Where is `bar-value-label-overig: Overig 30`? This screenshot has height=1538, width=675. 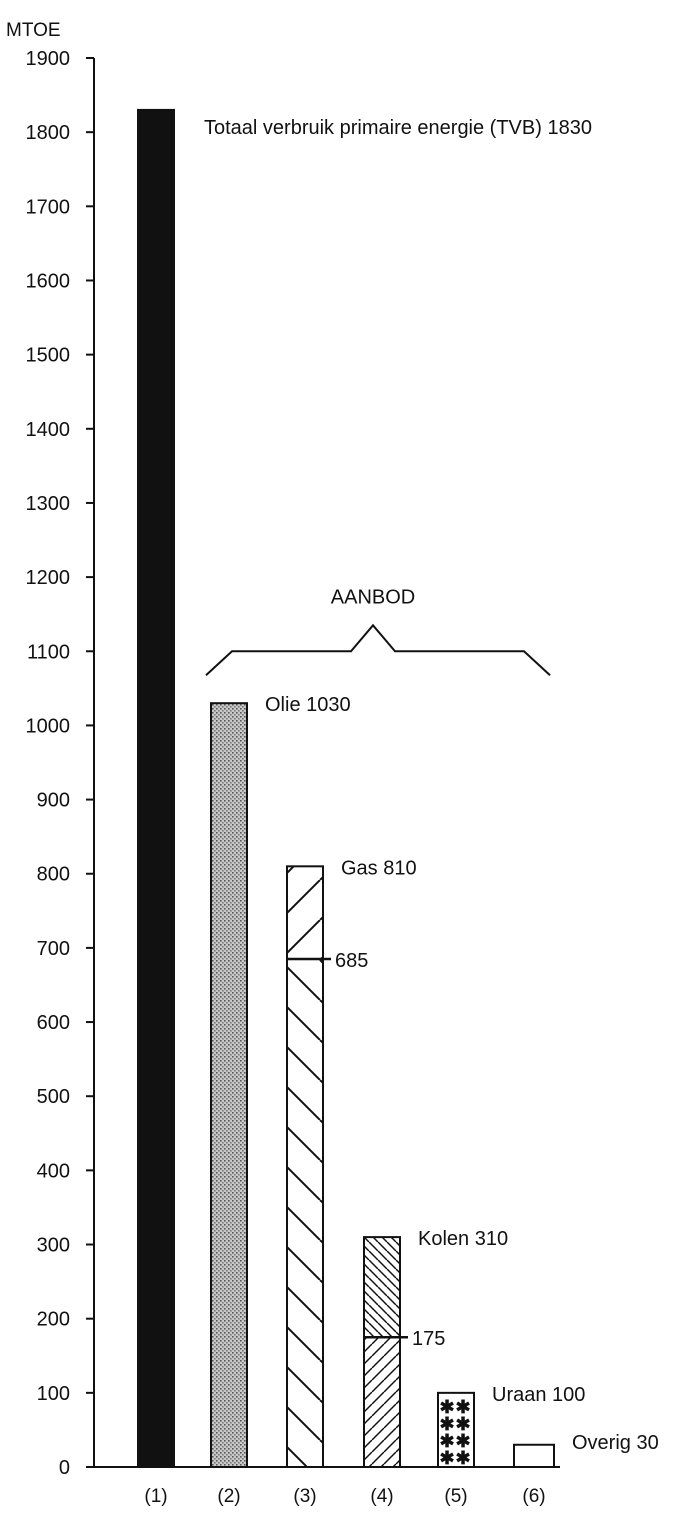 bar-value-label-overig: Overig 30 is located at coordinates (615, 1443).